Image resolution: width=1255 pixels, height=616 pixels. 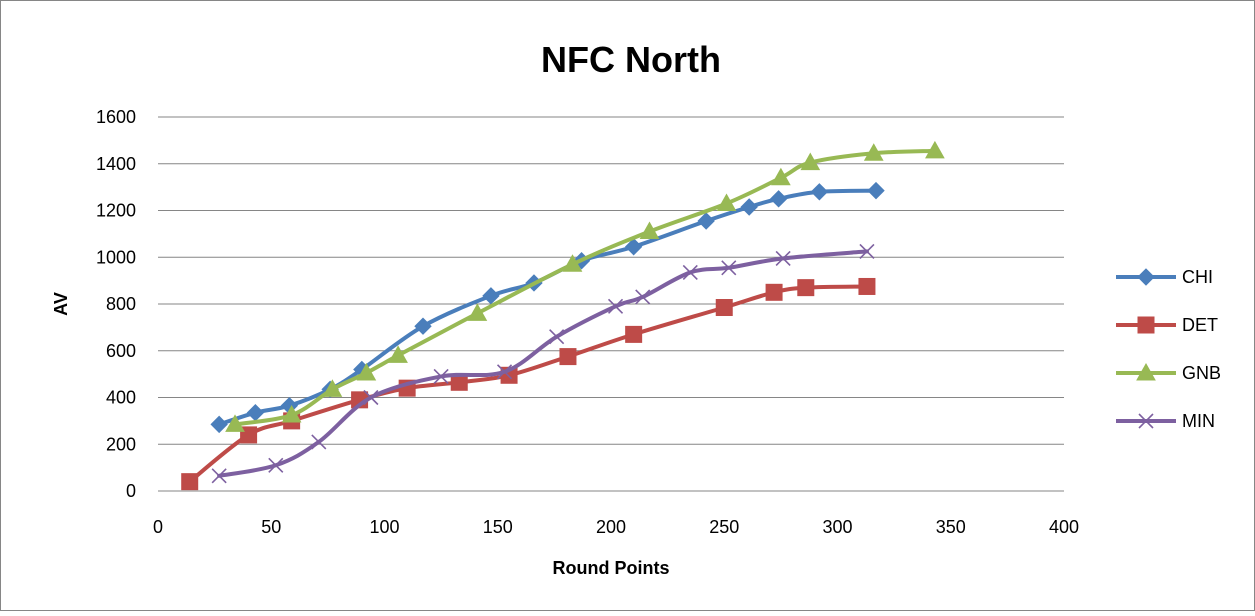 What do you see at coordinates (131, 491) in the screenshot?
I see `y-tick-label: 0` at bounding box center [131, 491].